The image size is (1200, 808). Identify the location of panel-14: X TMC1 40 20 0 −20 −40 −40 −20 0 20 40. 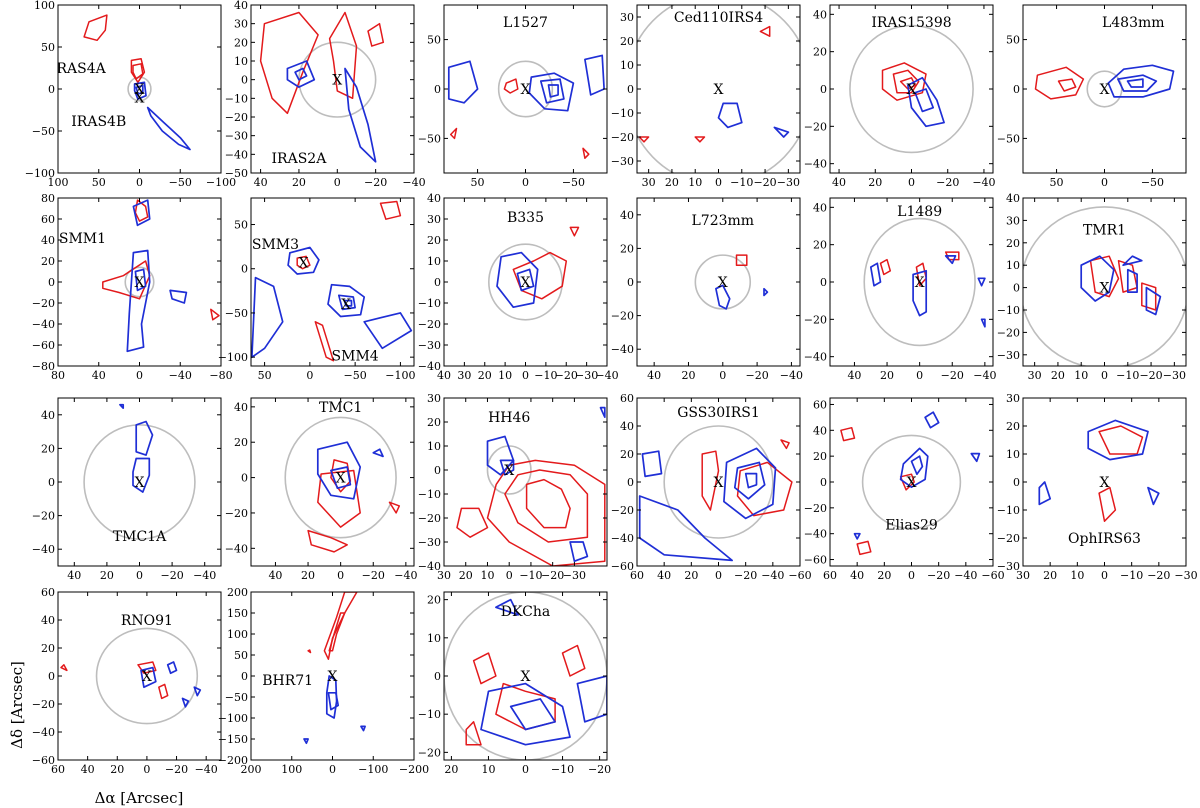
(321, 489).